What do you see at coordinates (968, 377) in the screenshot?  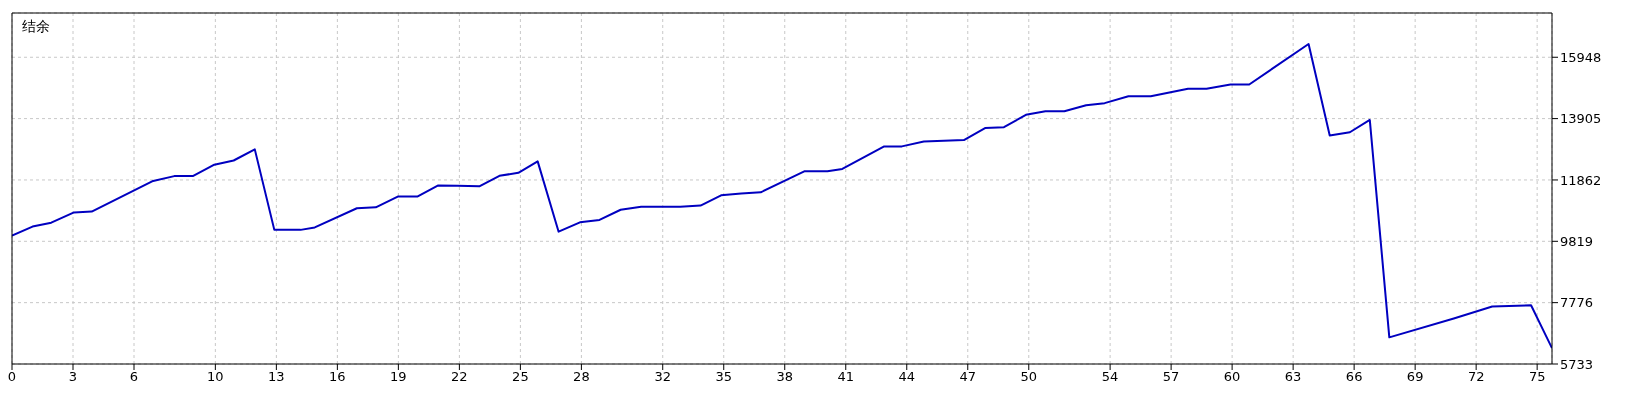 I see `x-tick-label: 47` at bounding box center [968, 377].